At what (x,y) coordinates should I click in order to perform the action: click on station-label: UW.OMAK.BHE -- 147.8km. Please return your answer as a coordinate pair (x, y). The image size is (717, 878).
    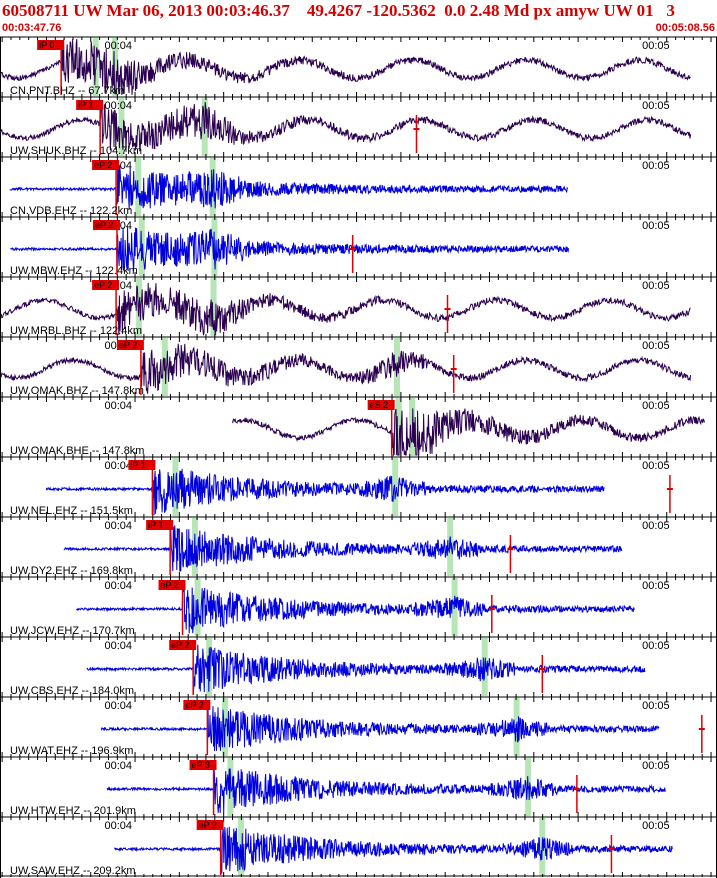
    Looking at the image, I should click on (77, 451).